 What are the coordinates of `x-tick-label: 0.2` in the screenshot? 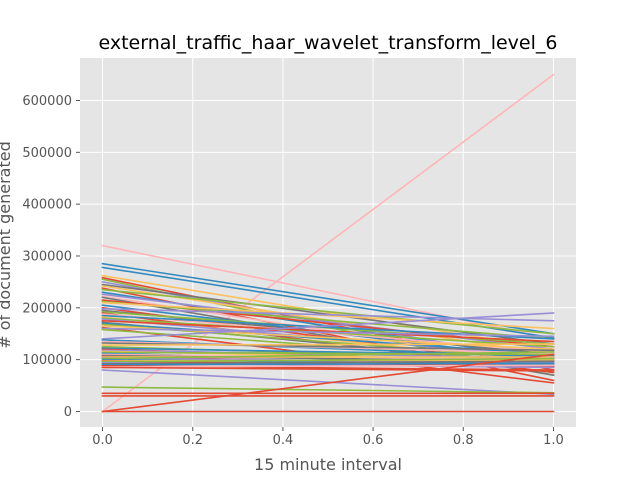 It's located at (192, 440).